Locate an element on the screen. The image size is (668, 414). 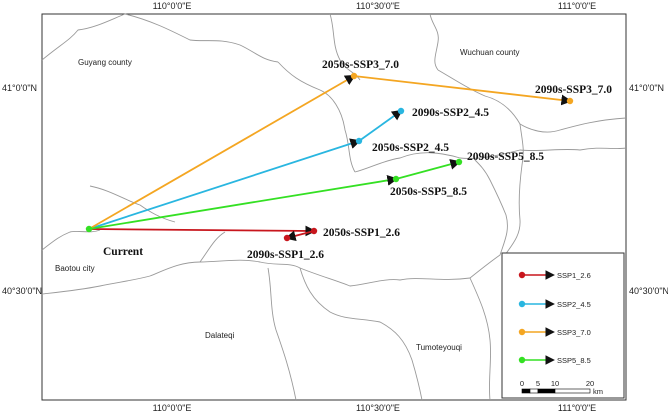
label-current: Current is located at coordinates (123, 252).